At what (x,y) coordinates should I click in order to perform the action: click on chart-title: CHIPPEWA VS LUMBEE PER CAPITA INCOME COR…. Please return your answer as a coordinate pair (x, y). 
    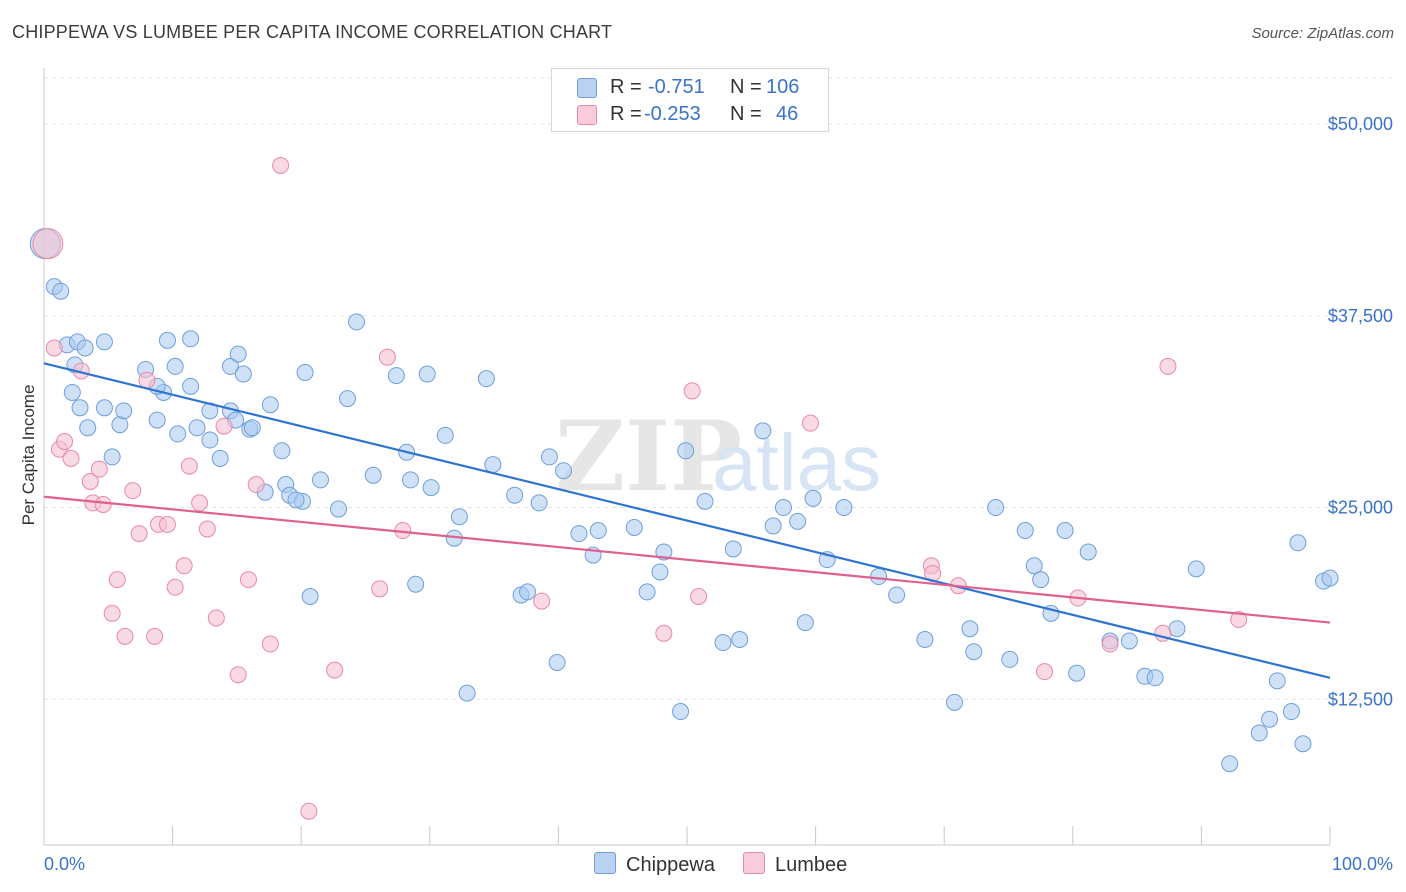
    Looking at the image, I should click on (312, 32).